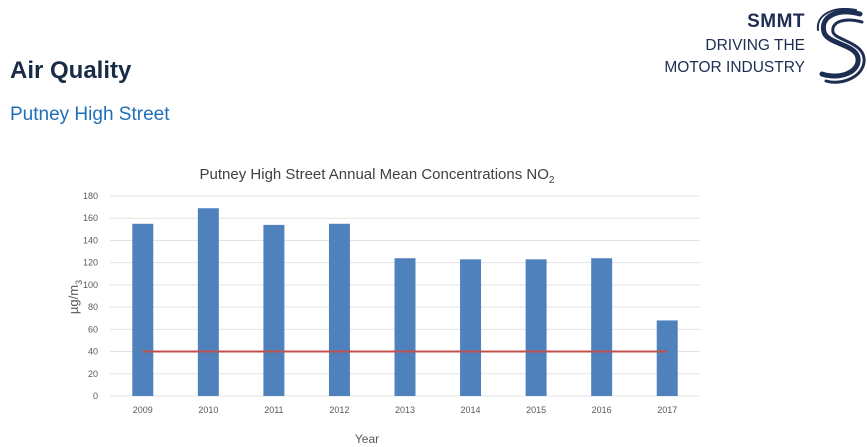 The width and height of the screenshot is (867, 447). What do you see at coordinates (405, 327) in the screenshot?
I see `bar-2013` at bounding box center [405, 327].